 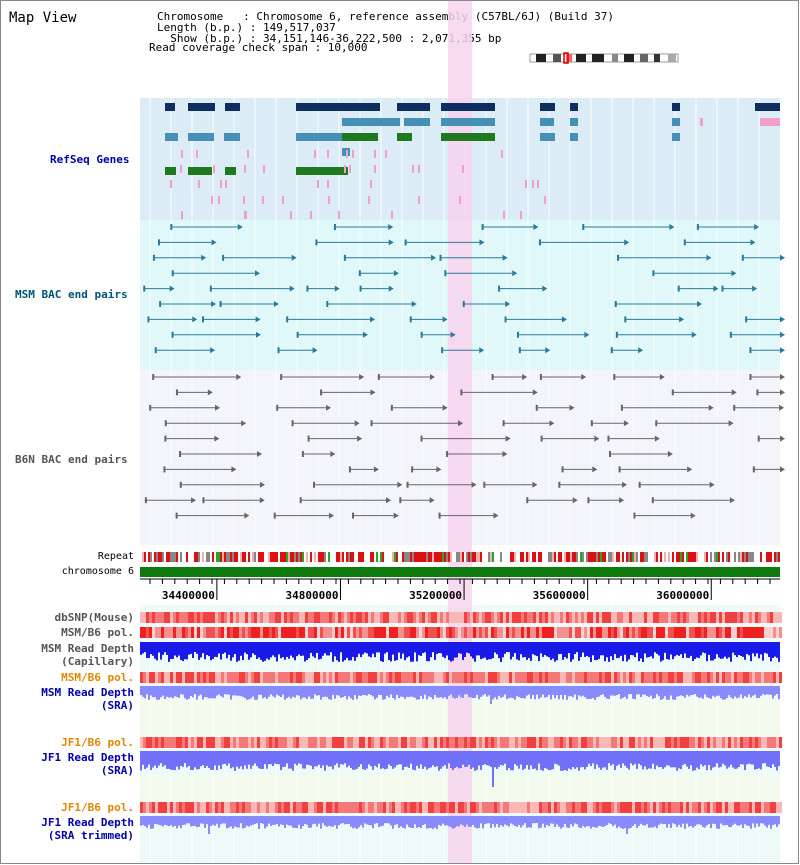 I want to click on gene-feature, so click(x=214, y=169).